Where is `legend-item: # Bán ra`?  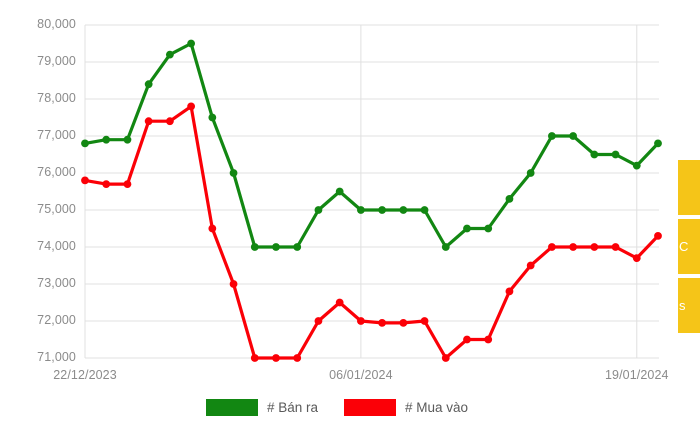
legend-item: # Bán ra is located at coordinates (274, 407).